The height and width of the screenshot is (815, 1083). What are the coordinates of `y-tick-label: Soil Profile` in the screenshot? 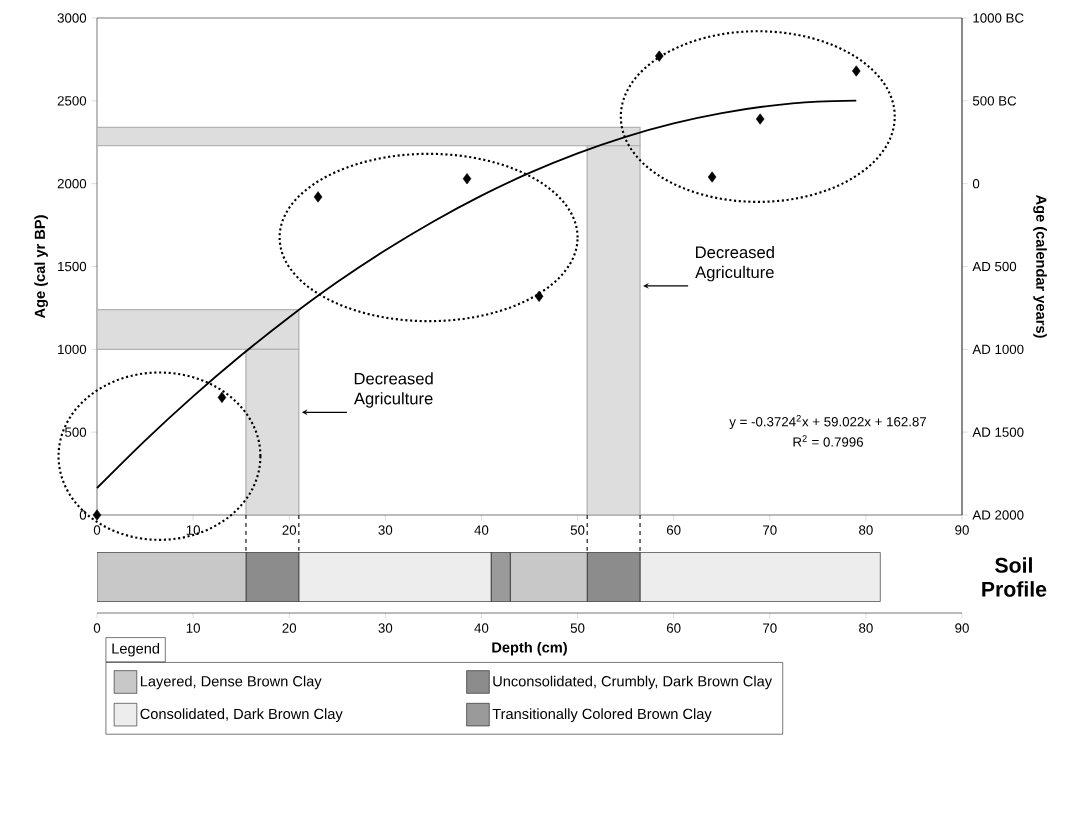 It's located at (1014, 577).